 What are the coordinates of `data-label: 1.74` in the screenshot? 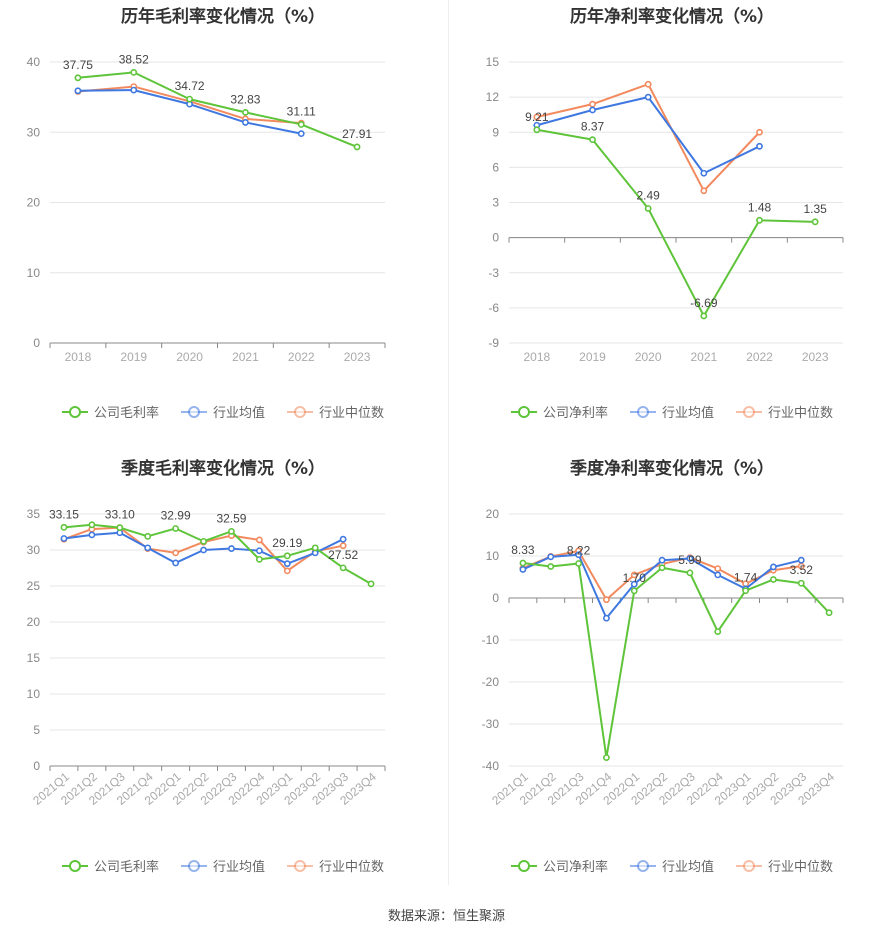 It's located at (746, 578).